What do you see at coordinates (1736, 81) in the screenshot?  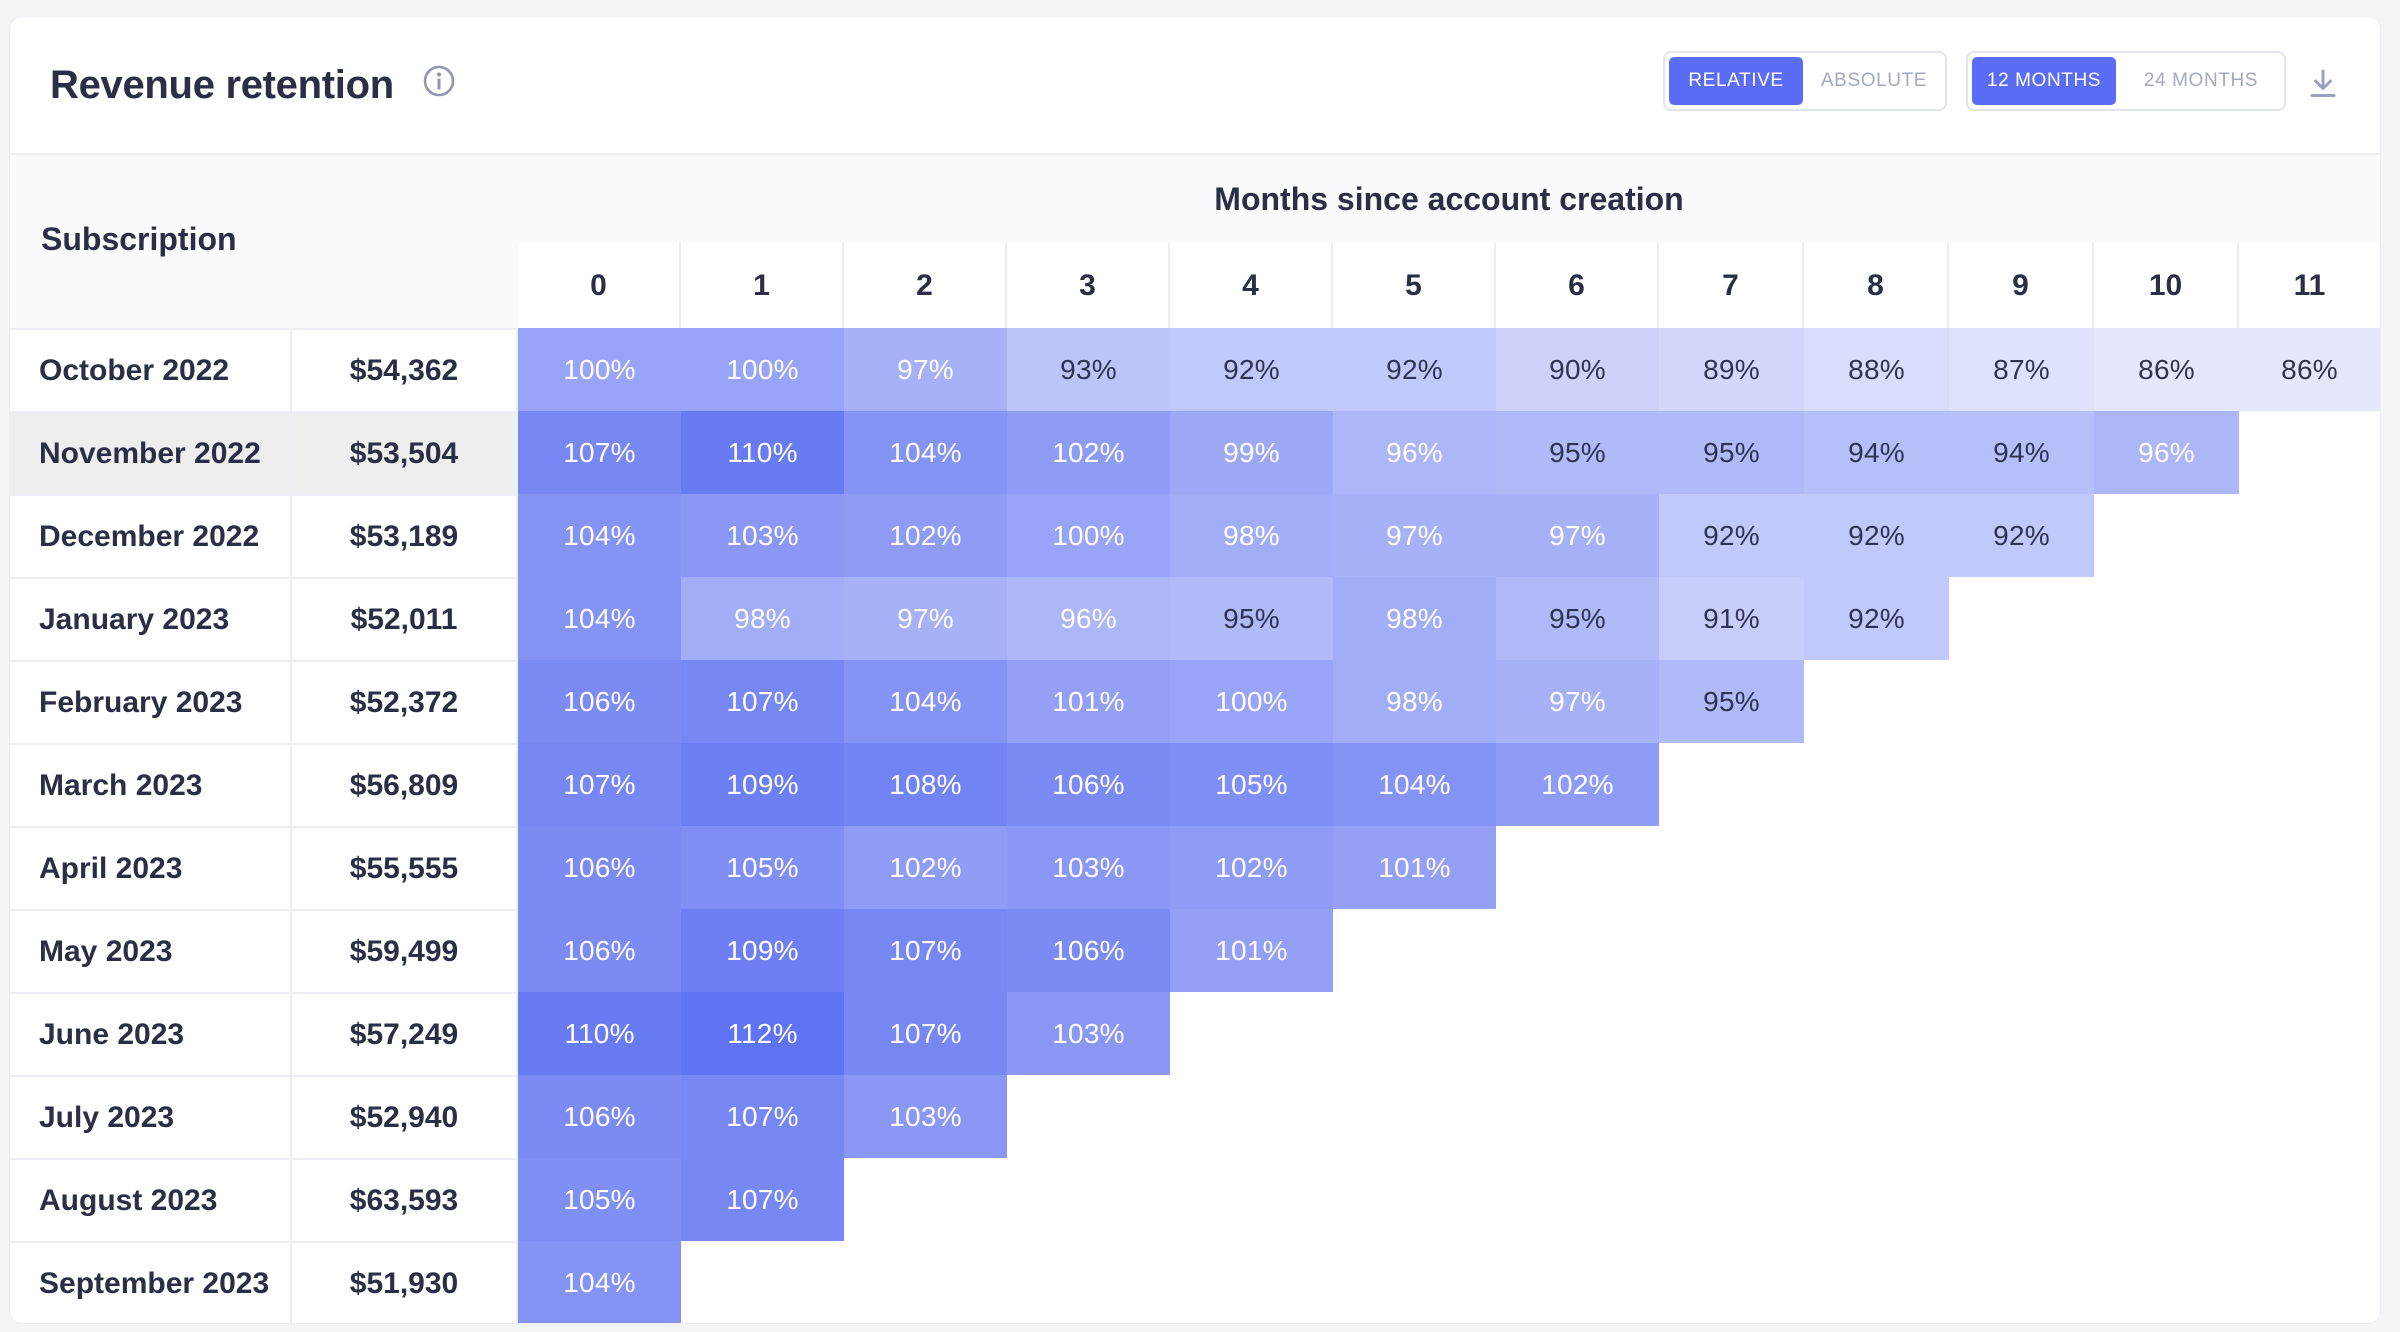 I see `relative-button: RELATIVE` at bounding box center [1736, 81].